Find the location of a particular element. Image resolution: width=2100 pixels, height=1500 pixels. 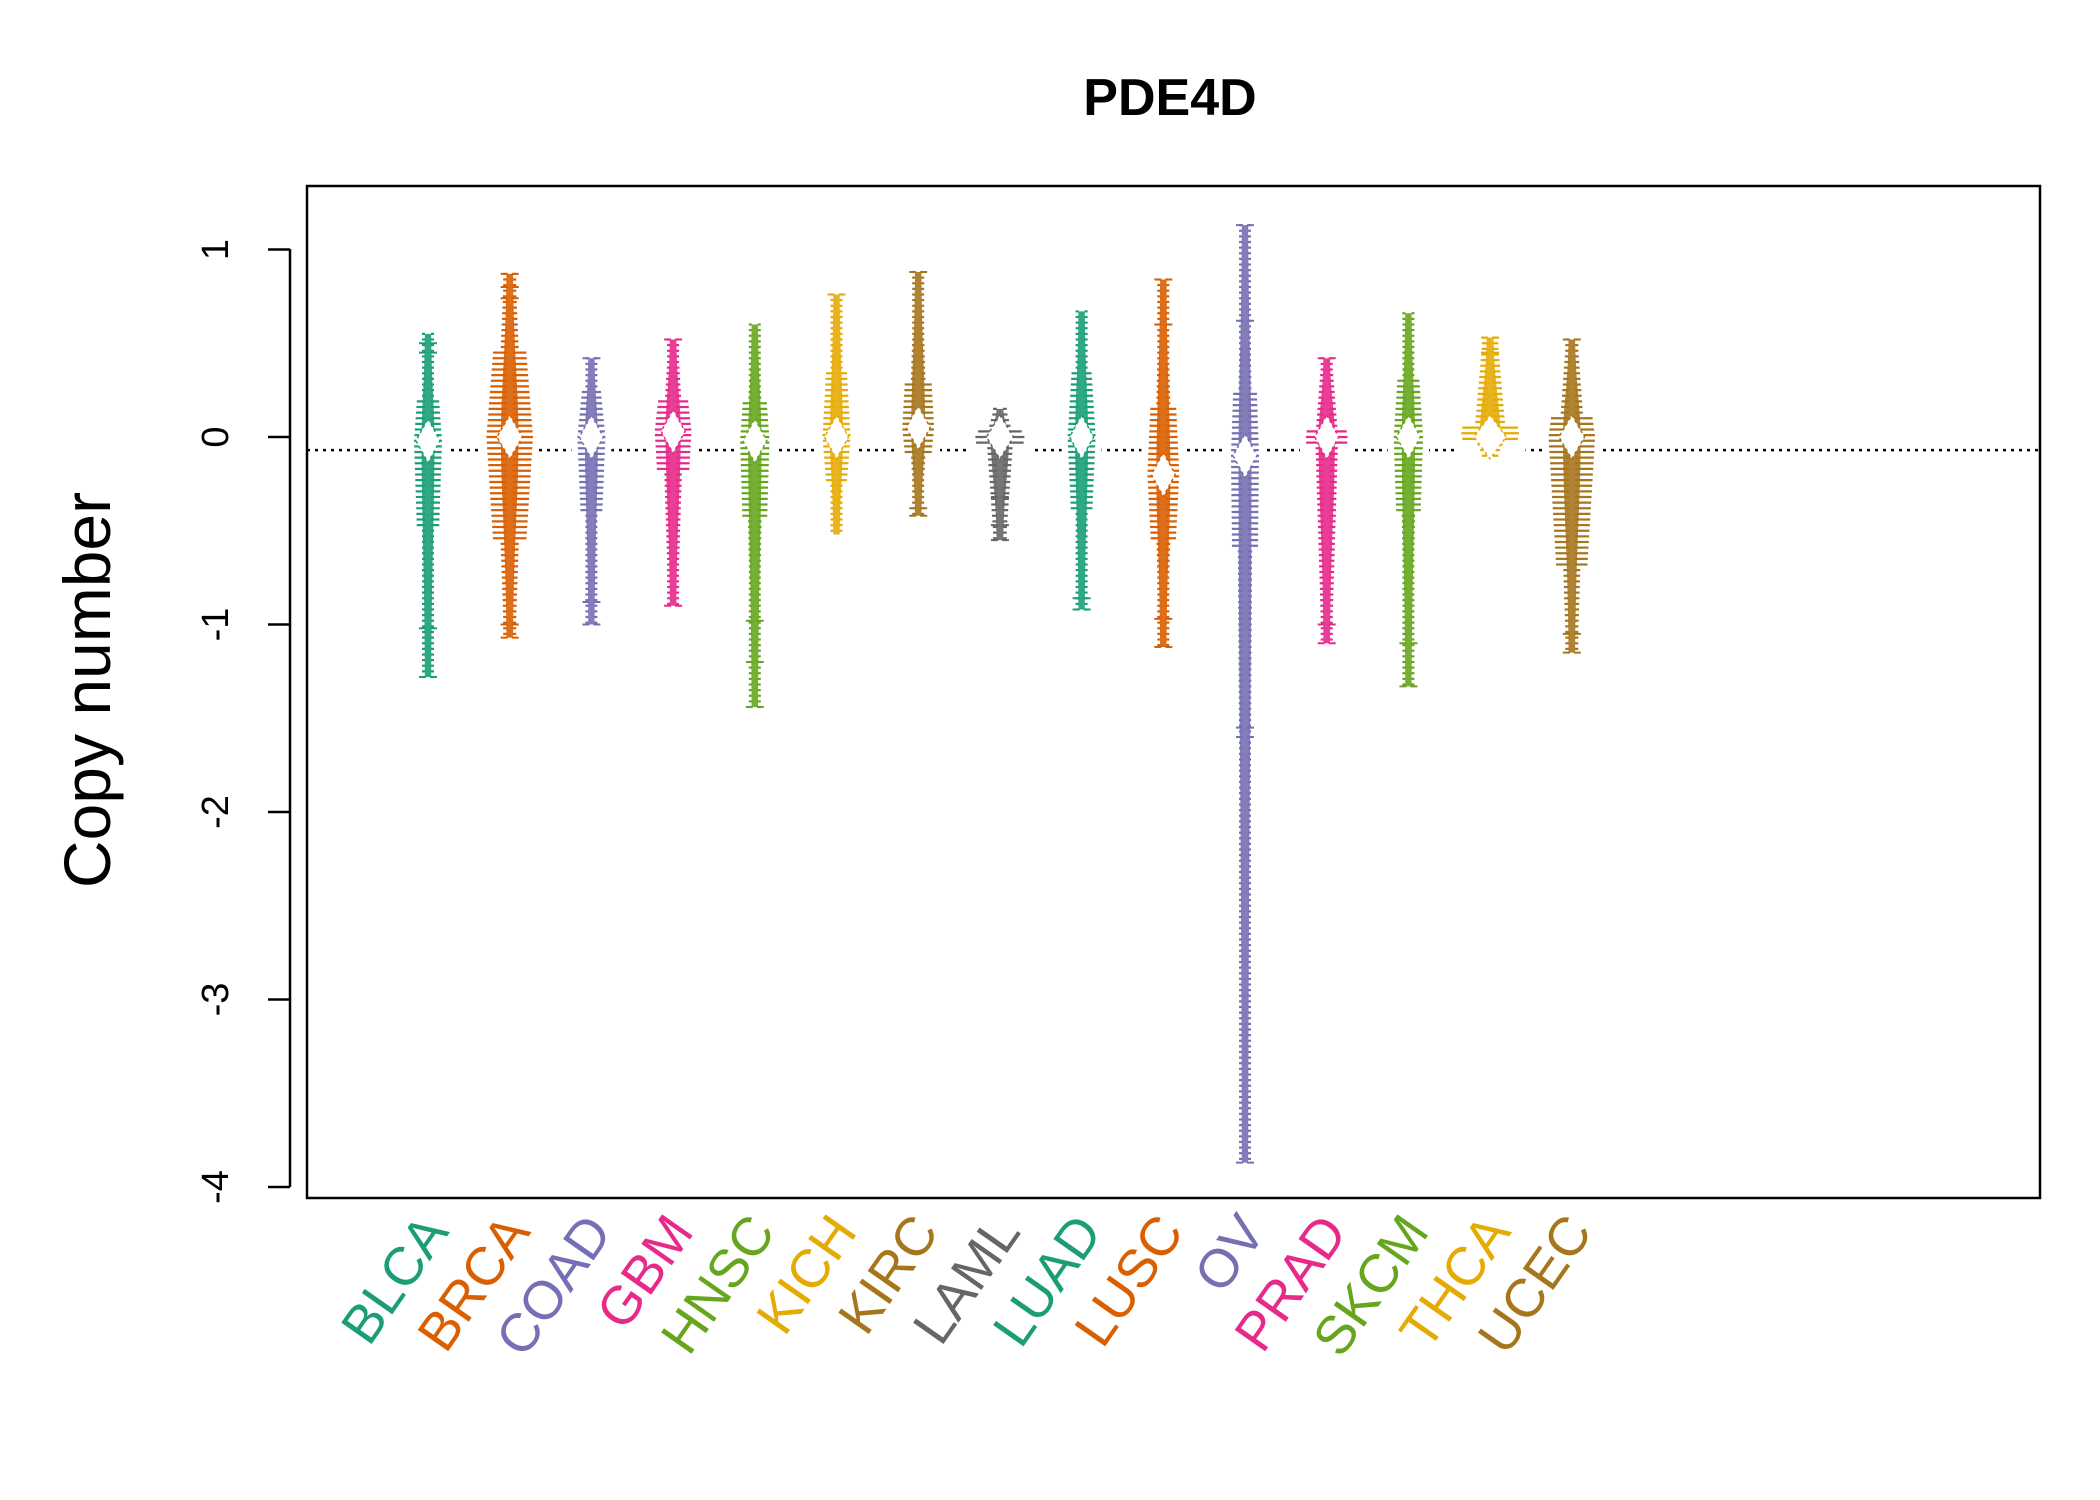

violin-laml is located at coordinates (1000, 474).